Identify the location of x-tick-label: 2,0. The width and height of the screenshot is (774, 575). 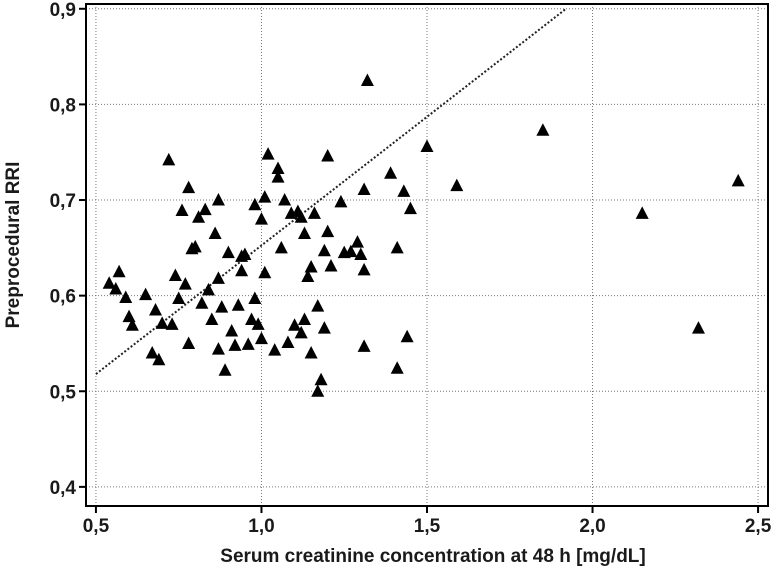
(592, 526).